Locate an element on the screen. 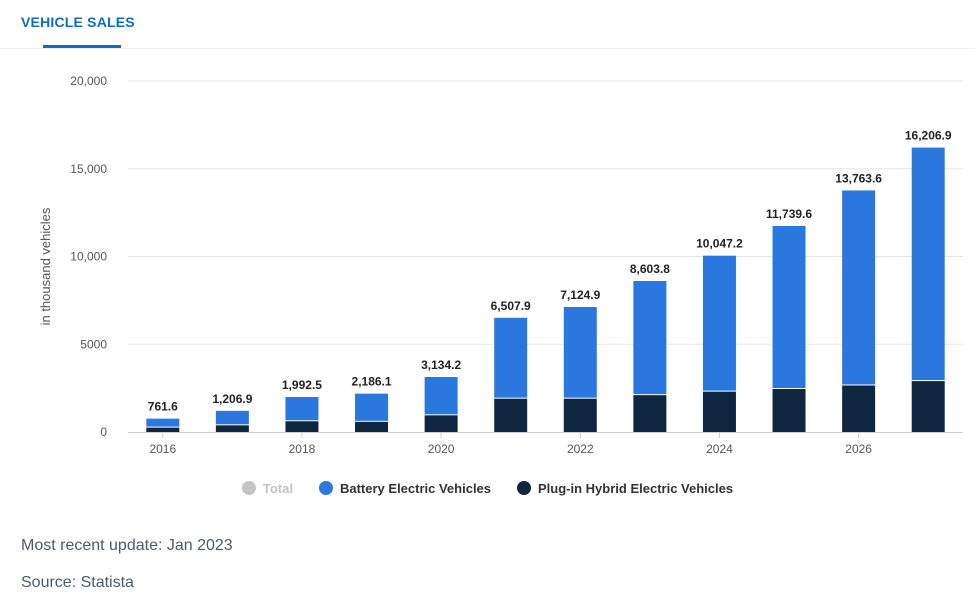 The width and height of the screenshot is (975, 608). x-tick-label: 2020 is located at coordinates (441, 449).